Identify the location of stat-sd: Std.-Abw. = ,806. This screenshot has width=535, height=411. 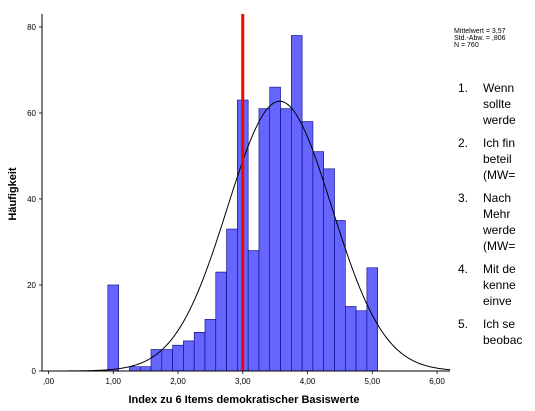
(480, 38).